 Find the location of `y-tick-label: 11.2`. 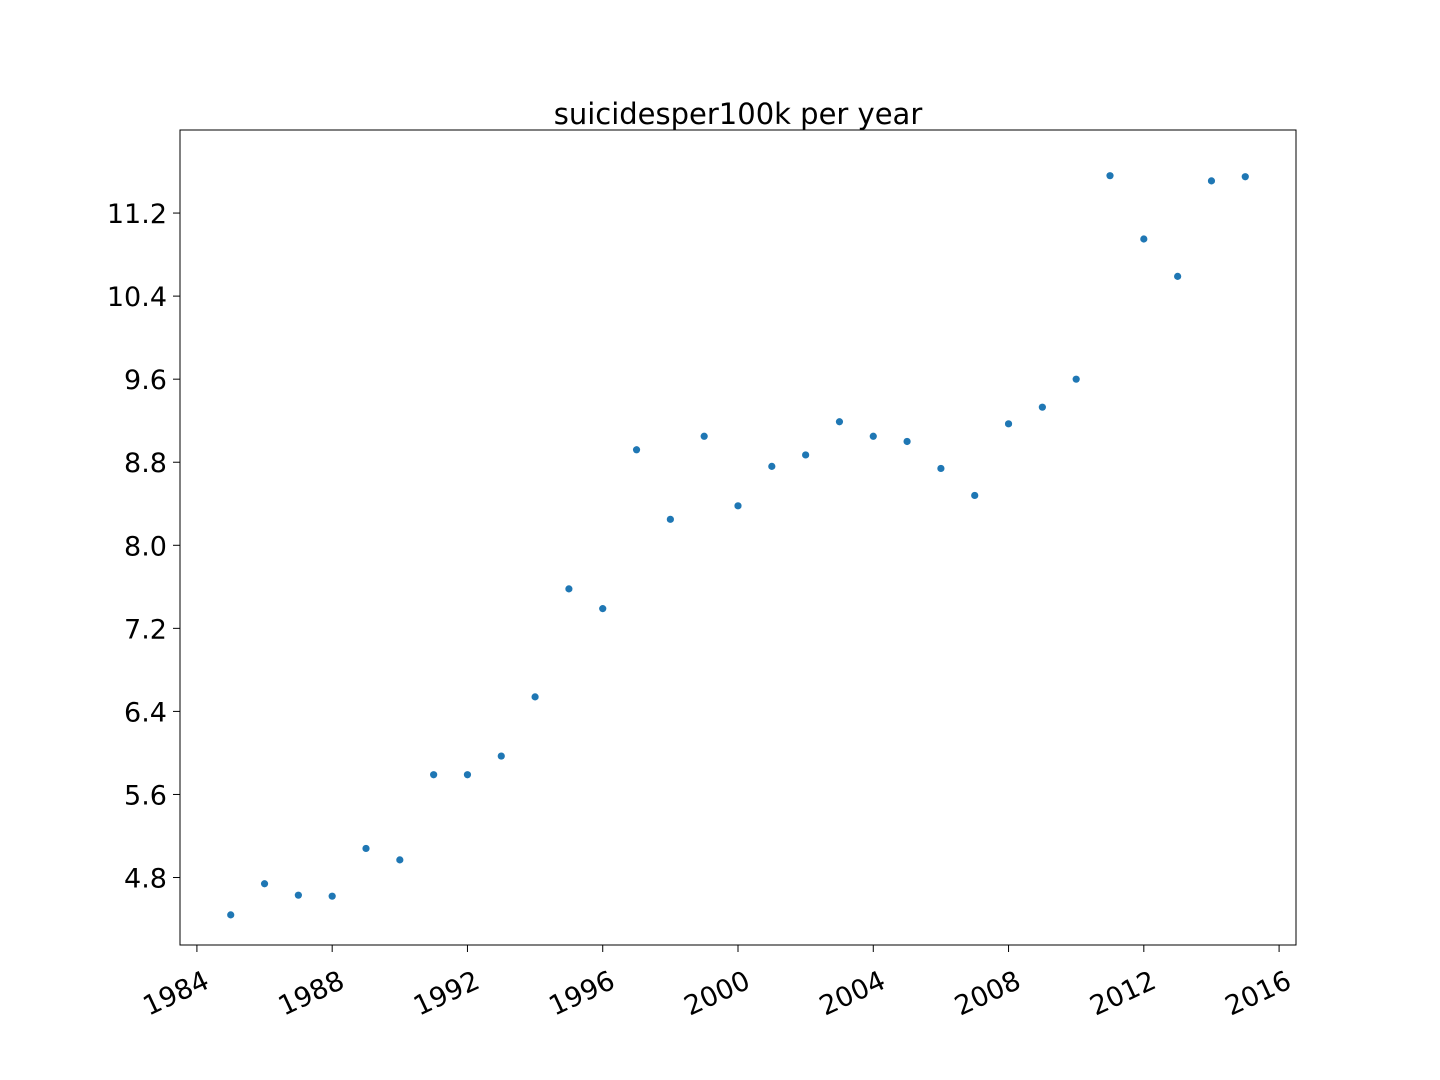

y-tick-label: 11.2 is located at coordinates (137, 214).